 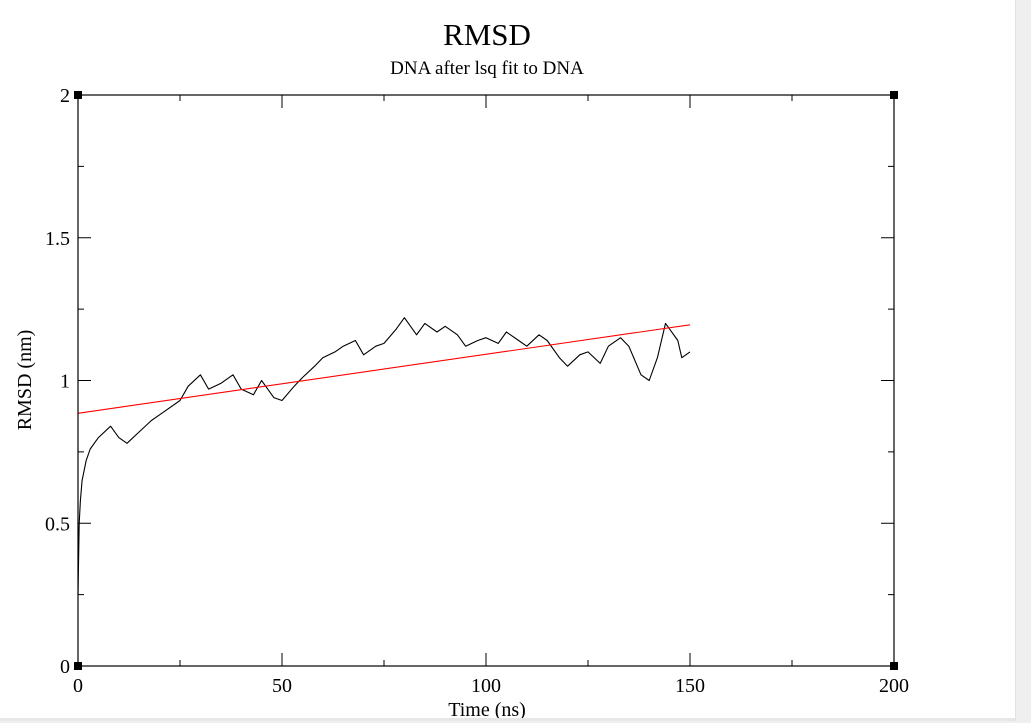 I want to click on x-tick-label: 0, so click(x=78, y=686).